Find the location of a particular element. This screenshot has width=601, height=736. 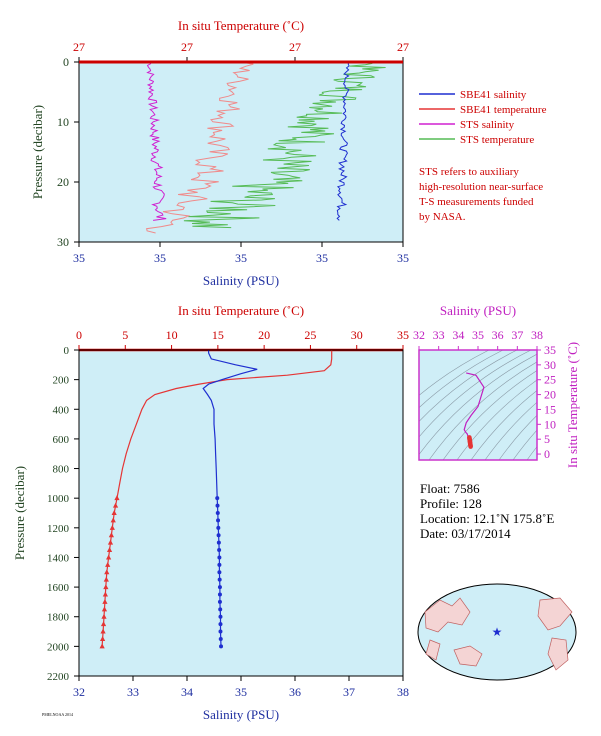

main-panel-bottom-tick-label: 34 is located at coordinates (187, 692).